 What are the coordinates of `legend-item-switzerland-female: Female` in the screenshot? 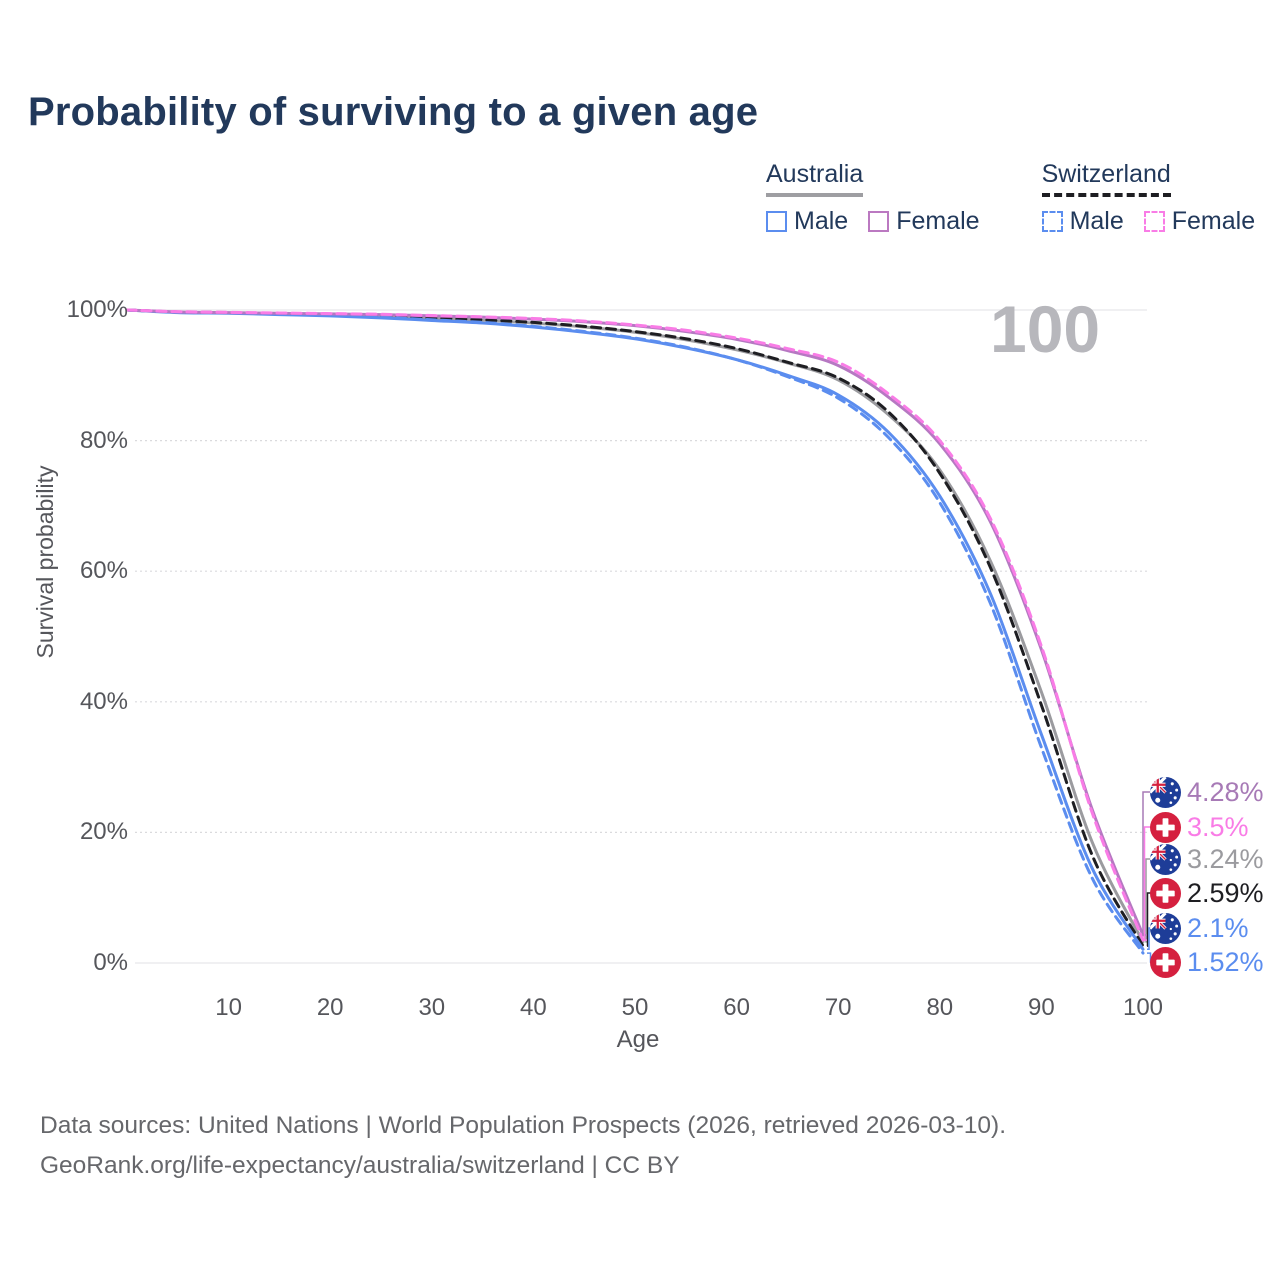 It's located at (1199, 221).